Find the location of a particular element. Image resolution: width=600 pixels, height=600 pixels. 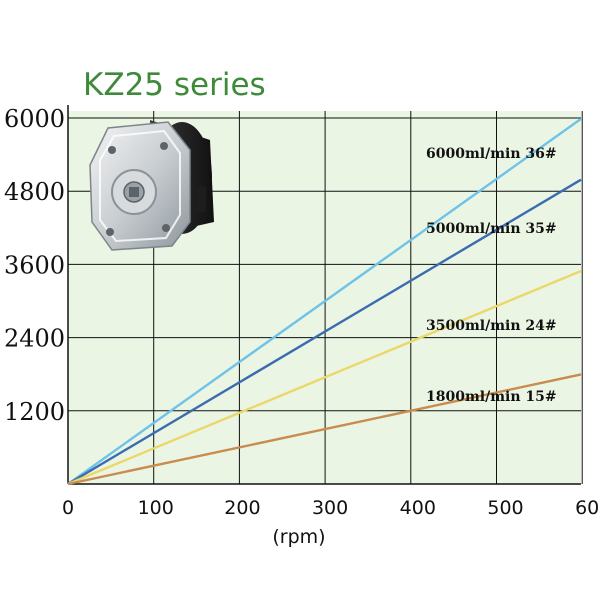

pump-head-icon is located at coordinates (151, 185).